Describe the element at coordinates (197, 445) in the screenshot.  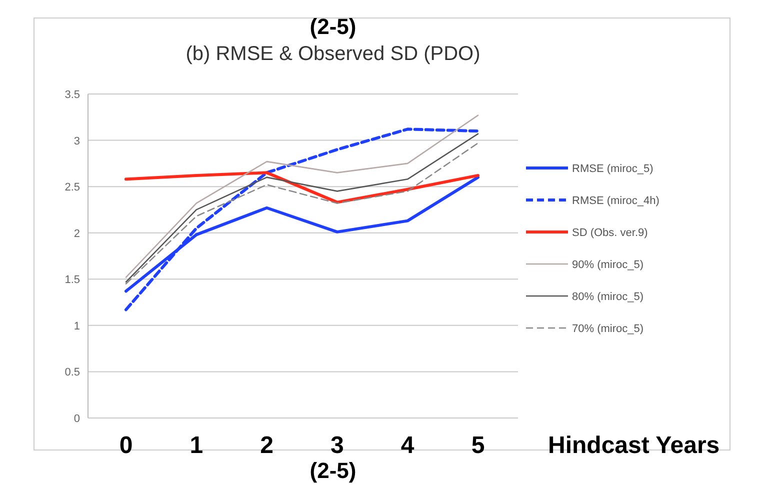
I see `x-tick-label: 1` at that location.